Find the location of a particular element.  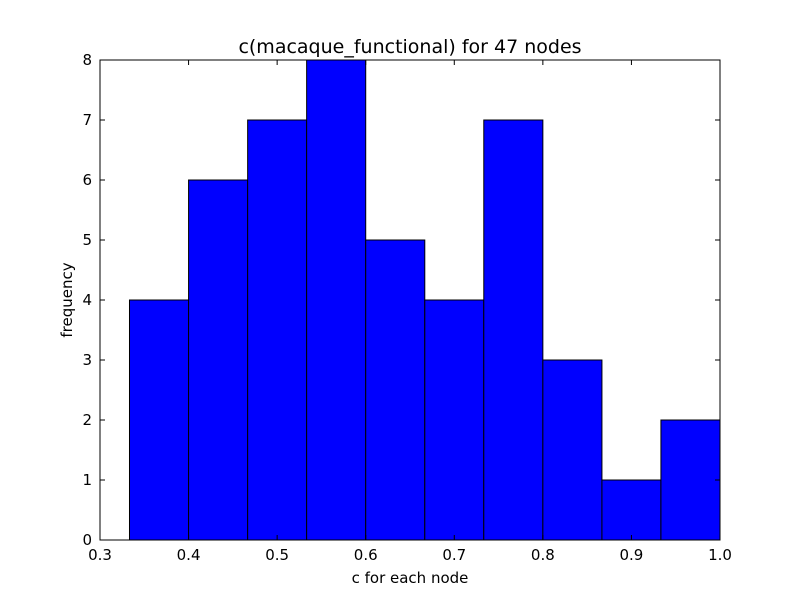

y-tick-label: 0 is located at coordinates (87, 540).